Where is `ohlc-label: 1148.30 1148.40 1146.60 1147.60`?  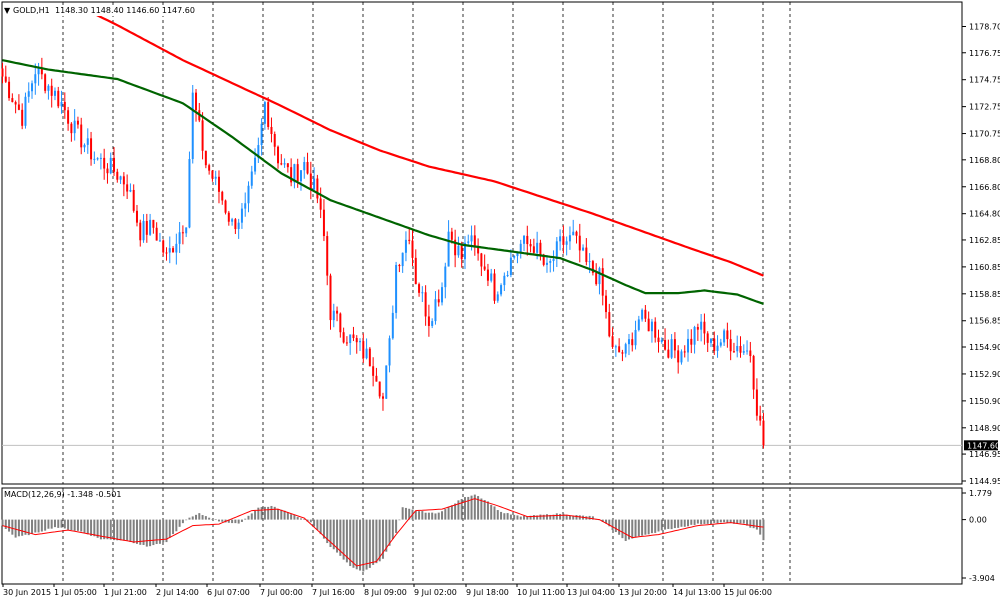 ohlc-label: 1148.30 1148.40 1146.60 1147.60 is located at coordinates (125, 10).